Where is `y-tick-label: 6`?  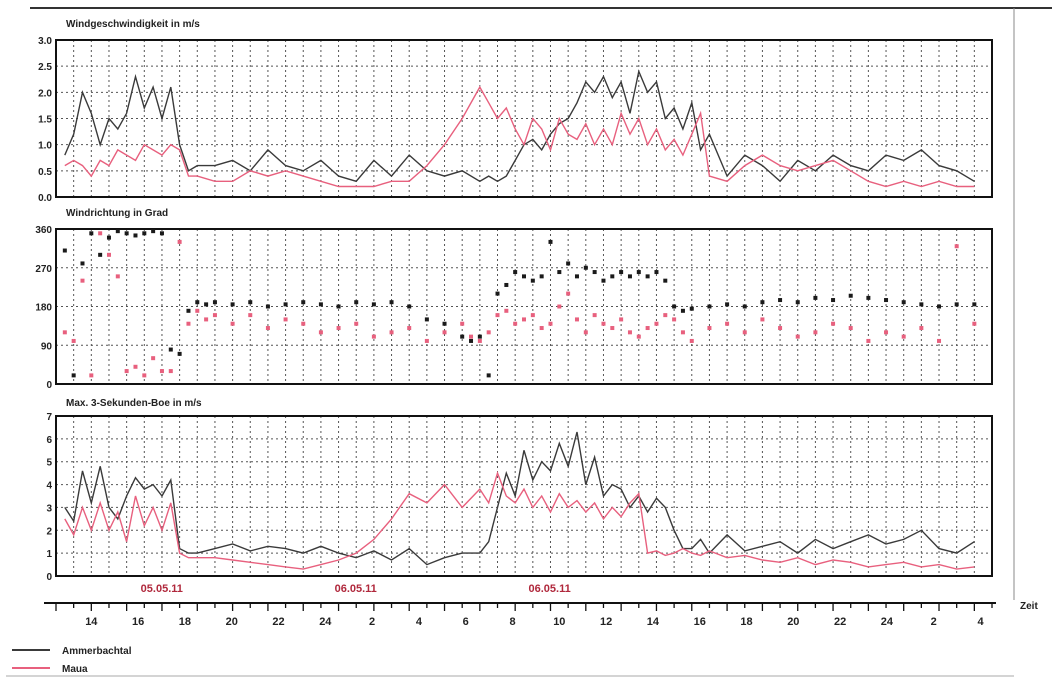
y-tick-label: 6 is located at coordinates (49, 440).